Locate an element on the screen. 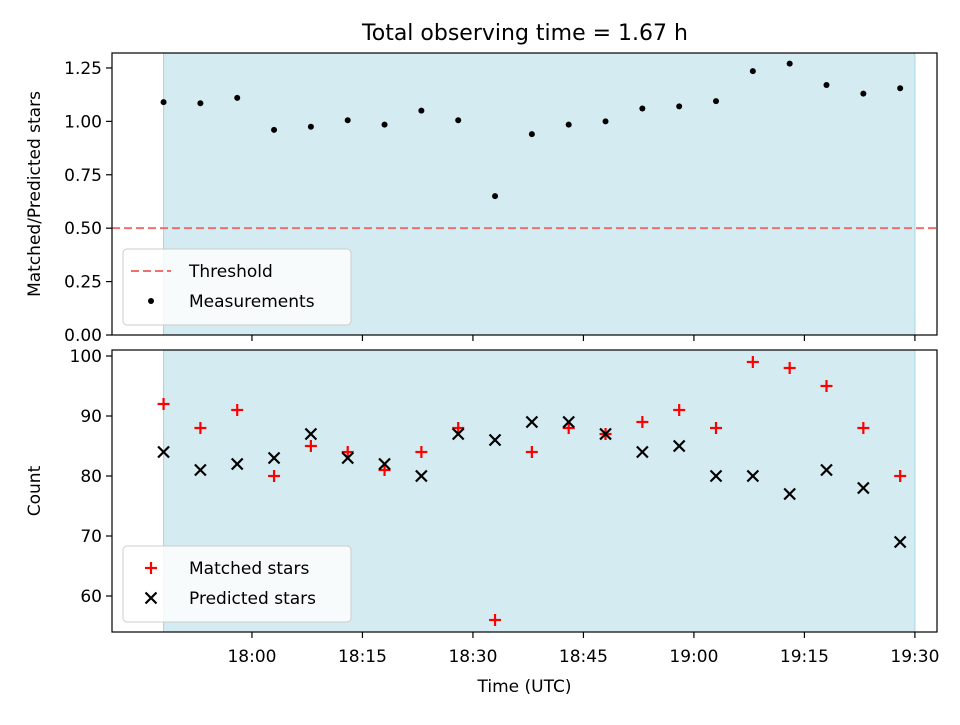 The image size is (960, 725). legend-predicted-b is located at coordinates (151, 598).